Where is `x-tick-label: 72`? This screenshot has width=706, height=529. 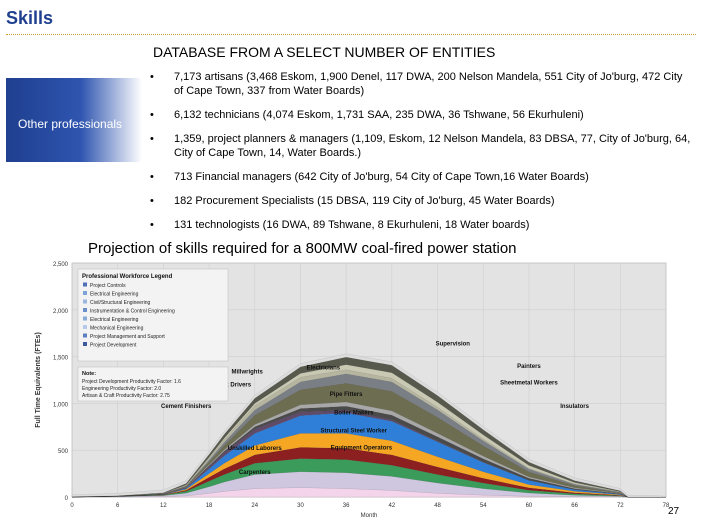 x-tick-label: 72 is located at coordinates (620, 506).